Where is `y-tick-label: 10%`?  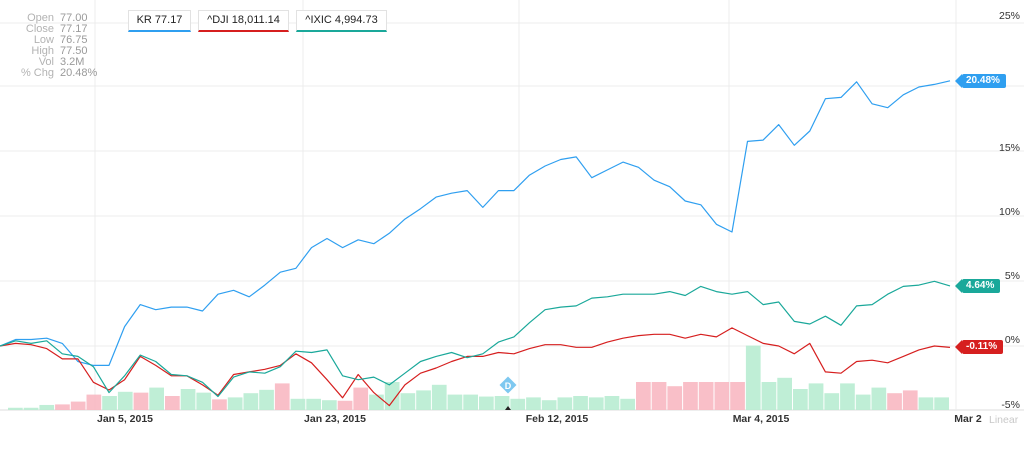 y-tick-label: 10% is located at coordinates (1009, 212).